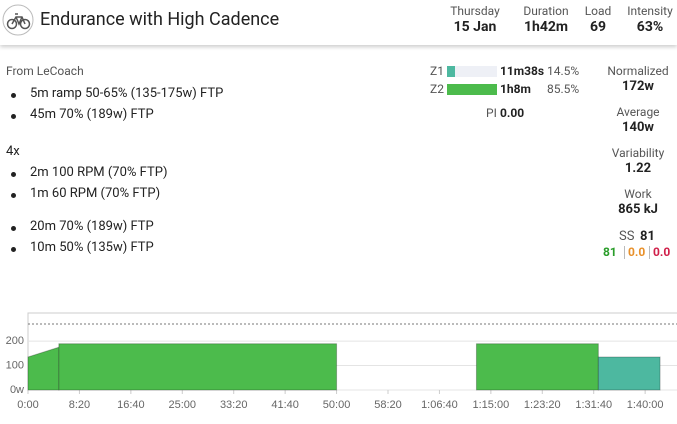 This screenshot has width=677, height=424. What do you see at coordinates (27, 405) in the screenshot?
I see `x-tick-label: 0:00` at bounding box center [27, 405].